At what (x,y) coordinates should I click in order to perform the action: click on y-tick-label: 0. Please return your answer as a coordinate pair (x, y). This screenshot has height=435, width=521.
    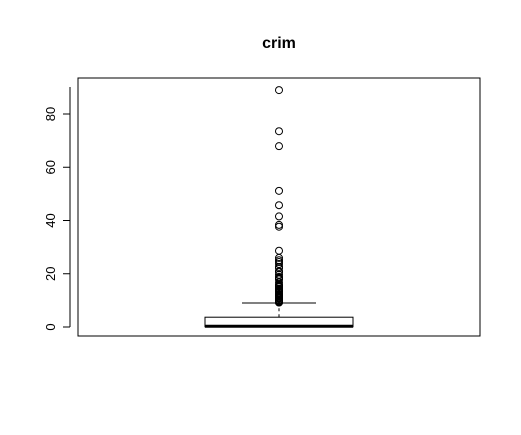
    Looking at the image, I should click on (50, 326).